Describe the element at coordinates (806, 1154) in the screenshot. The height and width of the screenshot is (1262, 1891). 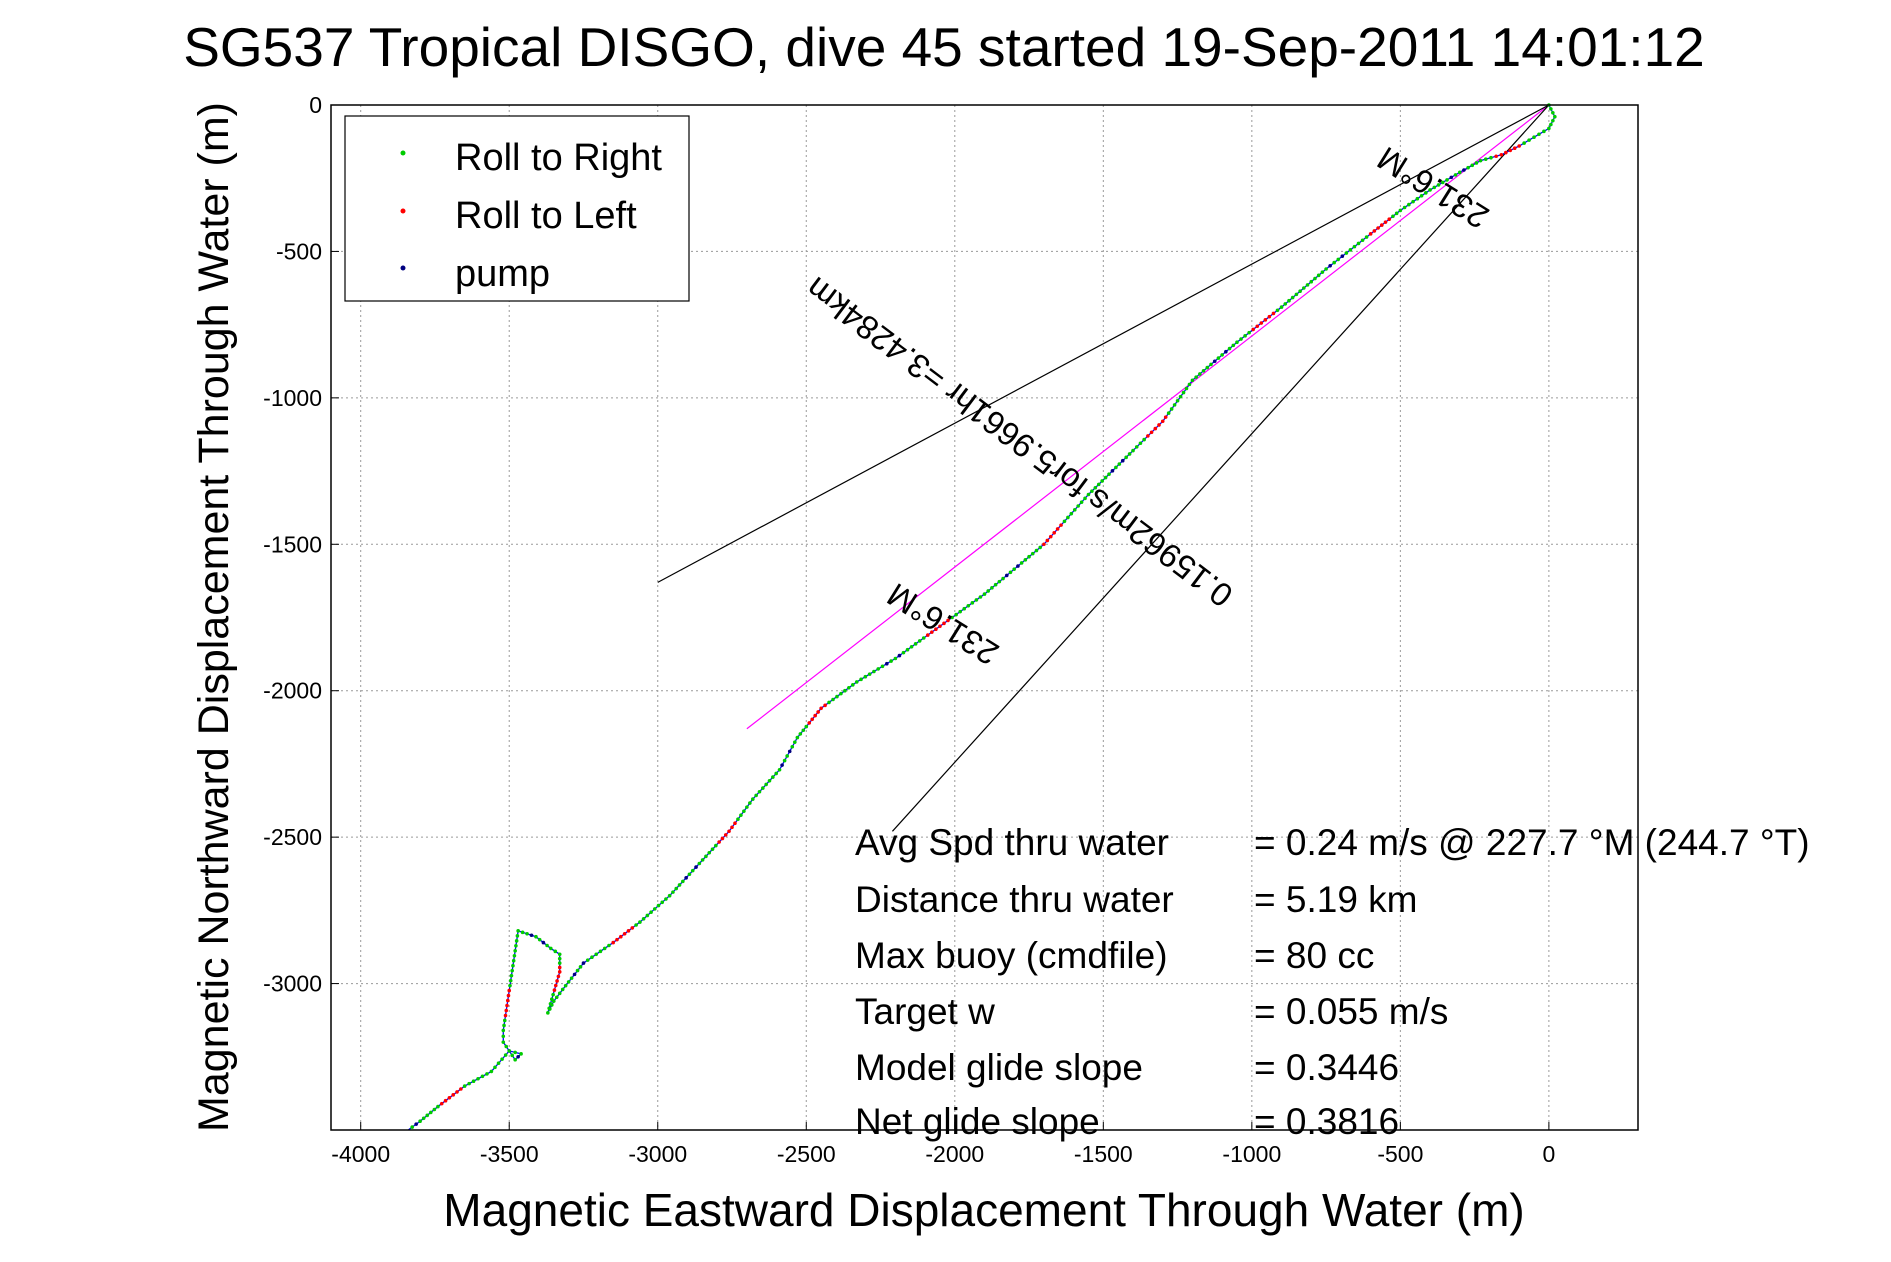
I see `x-tick-label: -2500` at that location.